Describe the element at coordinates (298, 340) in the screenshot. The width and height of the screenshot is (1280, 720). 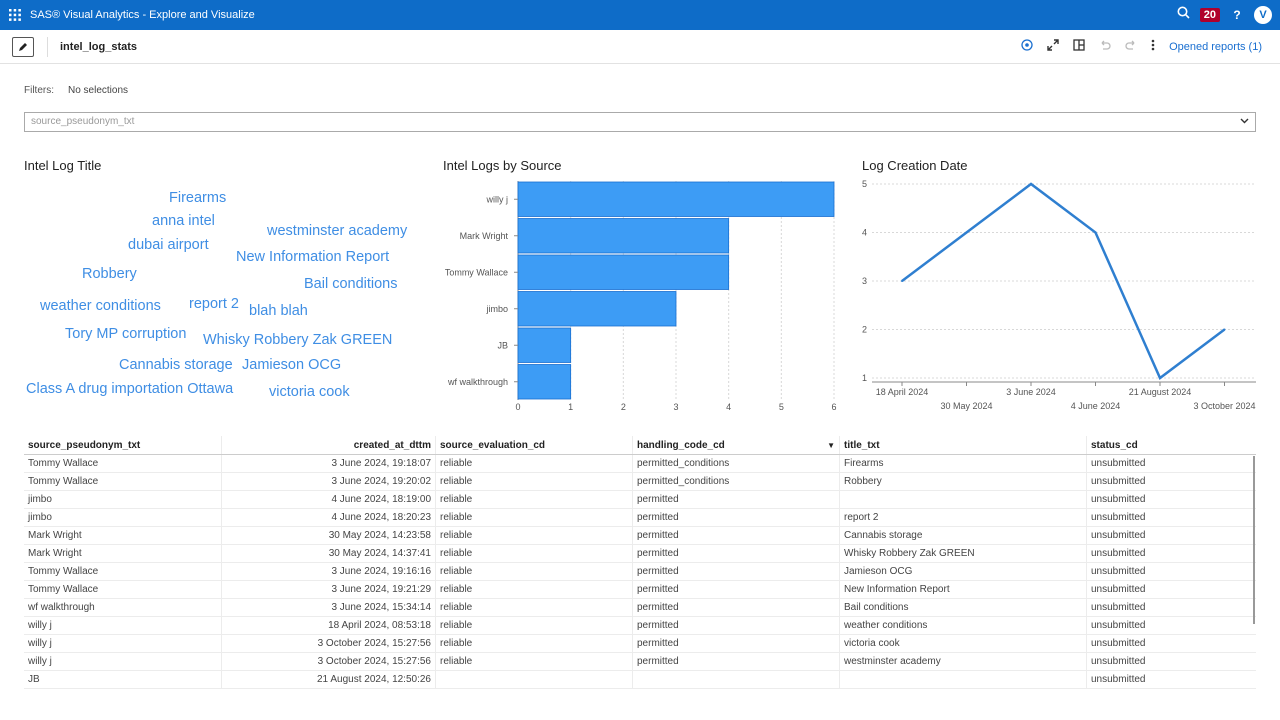
I see `word-cloud-item: Whisky Robbery Zak GREEN` at that location.